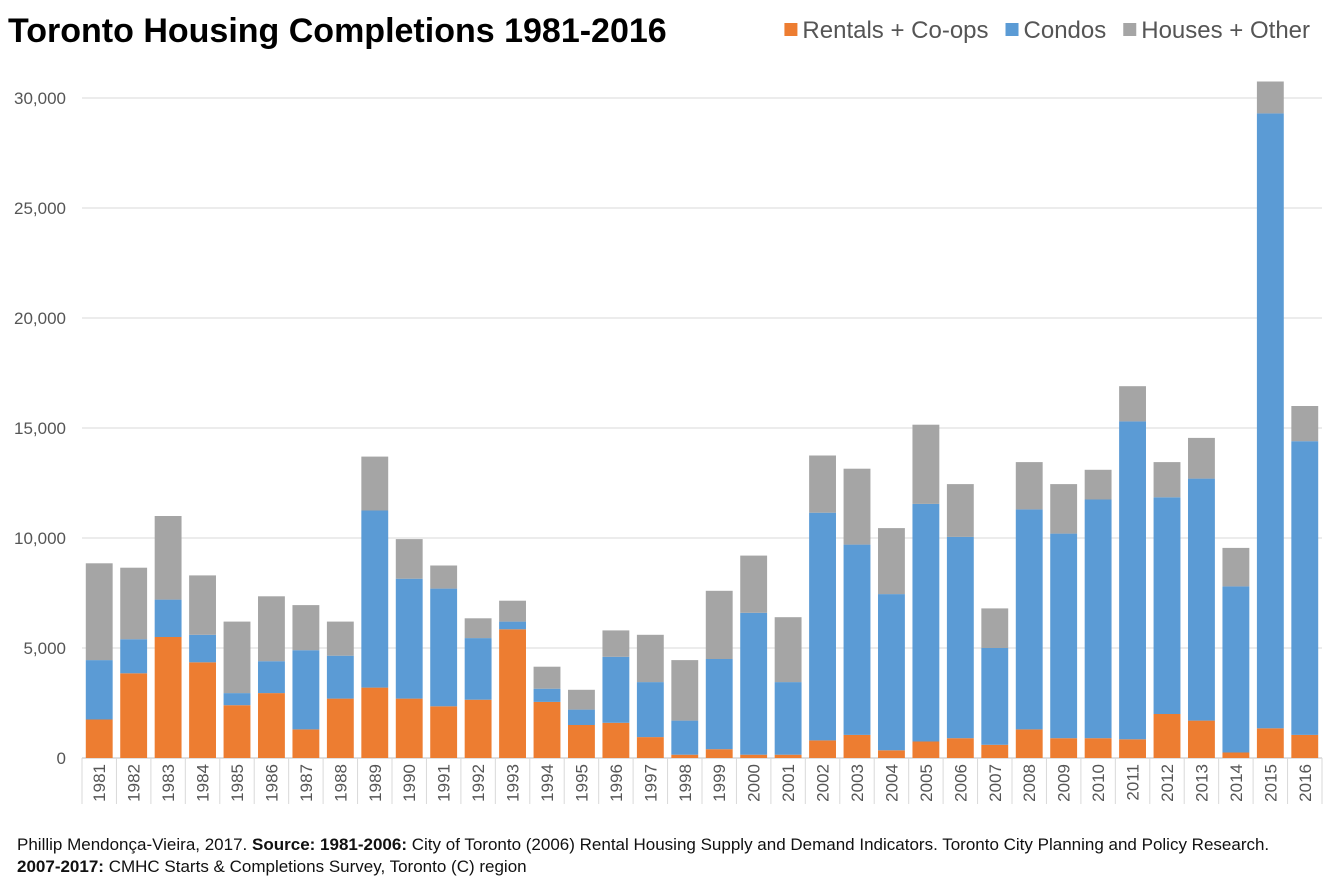 The width and height of the screenshot is (1330, 887). What do you see at coordinates (581, 783) in the screenshot?
I see `x-tick-label: 1995` at bounding box center [581, 783].